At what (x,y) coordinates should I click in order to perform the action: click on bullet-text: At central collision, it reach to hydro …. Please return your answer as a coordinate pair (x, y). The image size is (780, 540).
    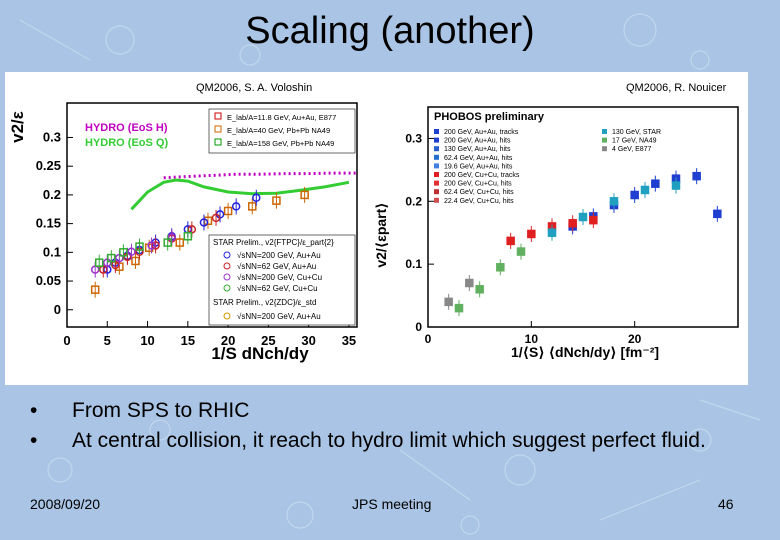
    Looking at the image, I should click on (389, 440).